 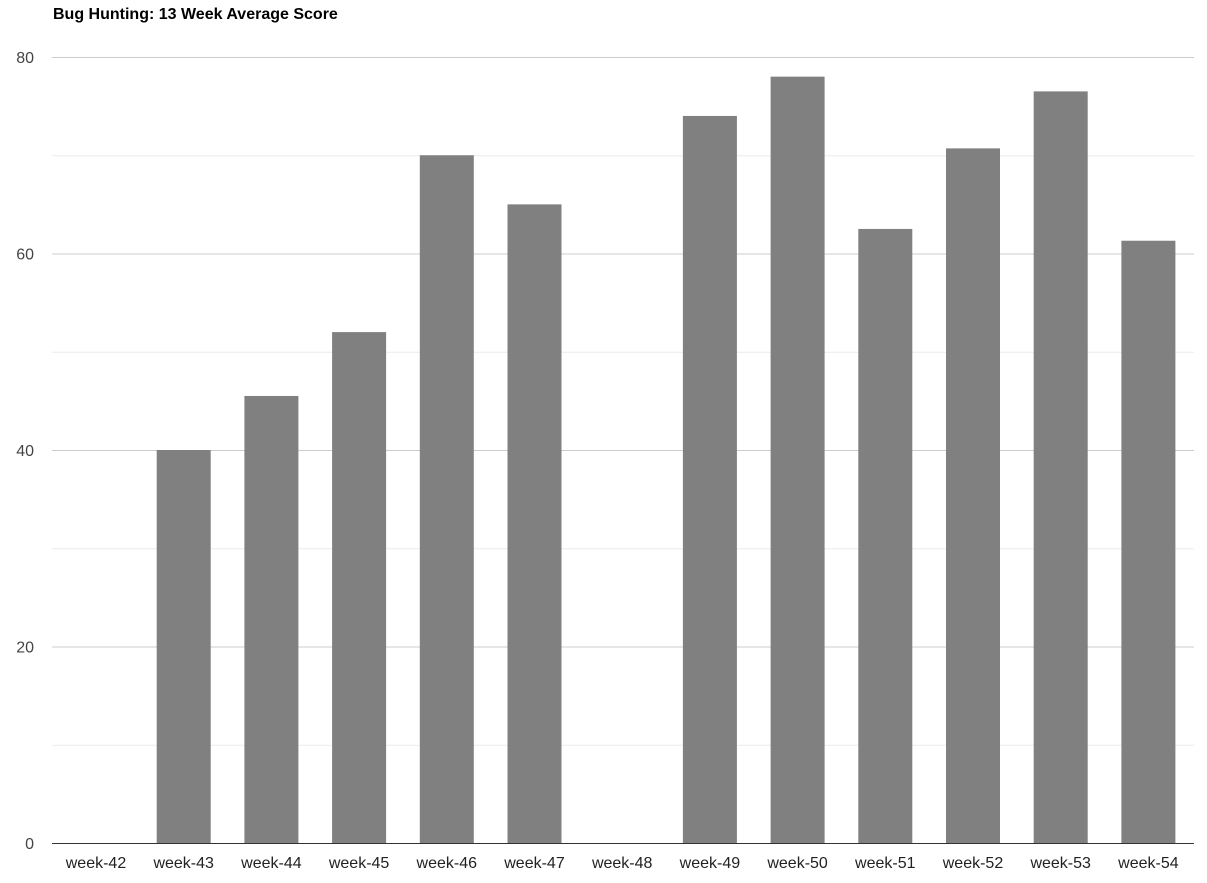 What do you see at coordinates (534, 863) in the screenshot?
I see `x-tick-label: week-47` at bounding box center [534, 863].